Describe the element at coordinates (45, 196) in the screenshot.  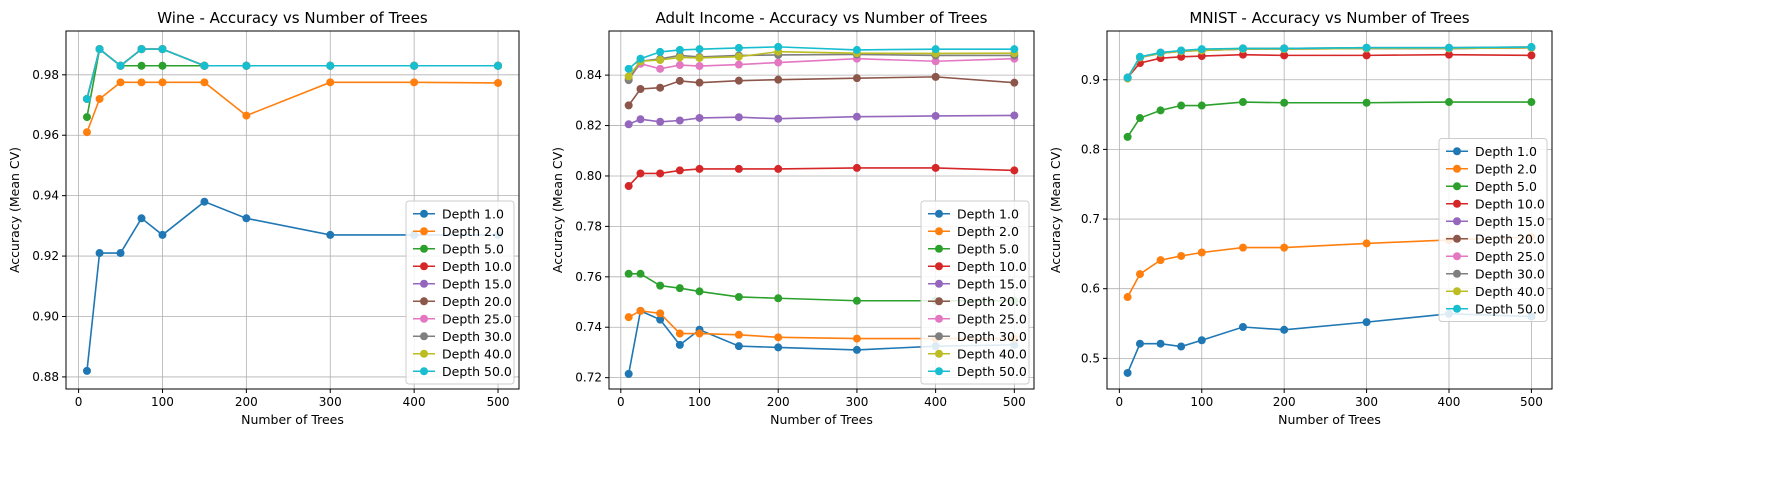
I see `y-tick-label: 0.94` at that location.